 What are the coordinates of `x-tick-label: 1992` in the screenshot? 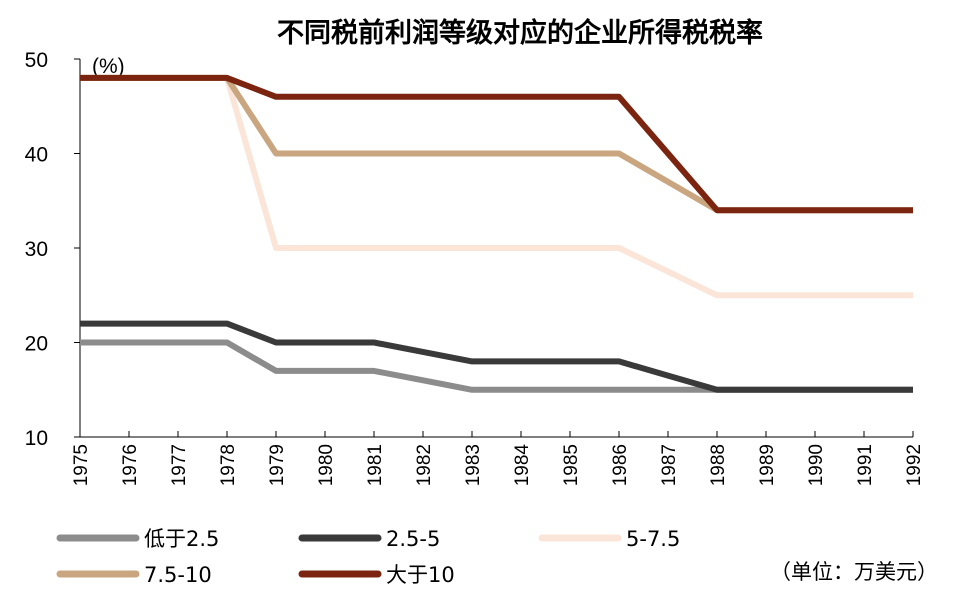 It's located at (914, 465).